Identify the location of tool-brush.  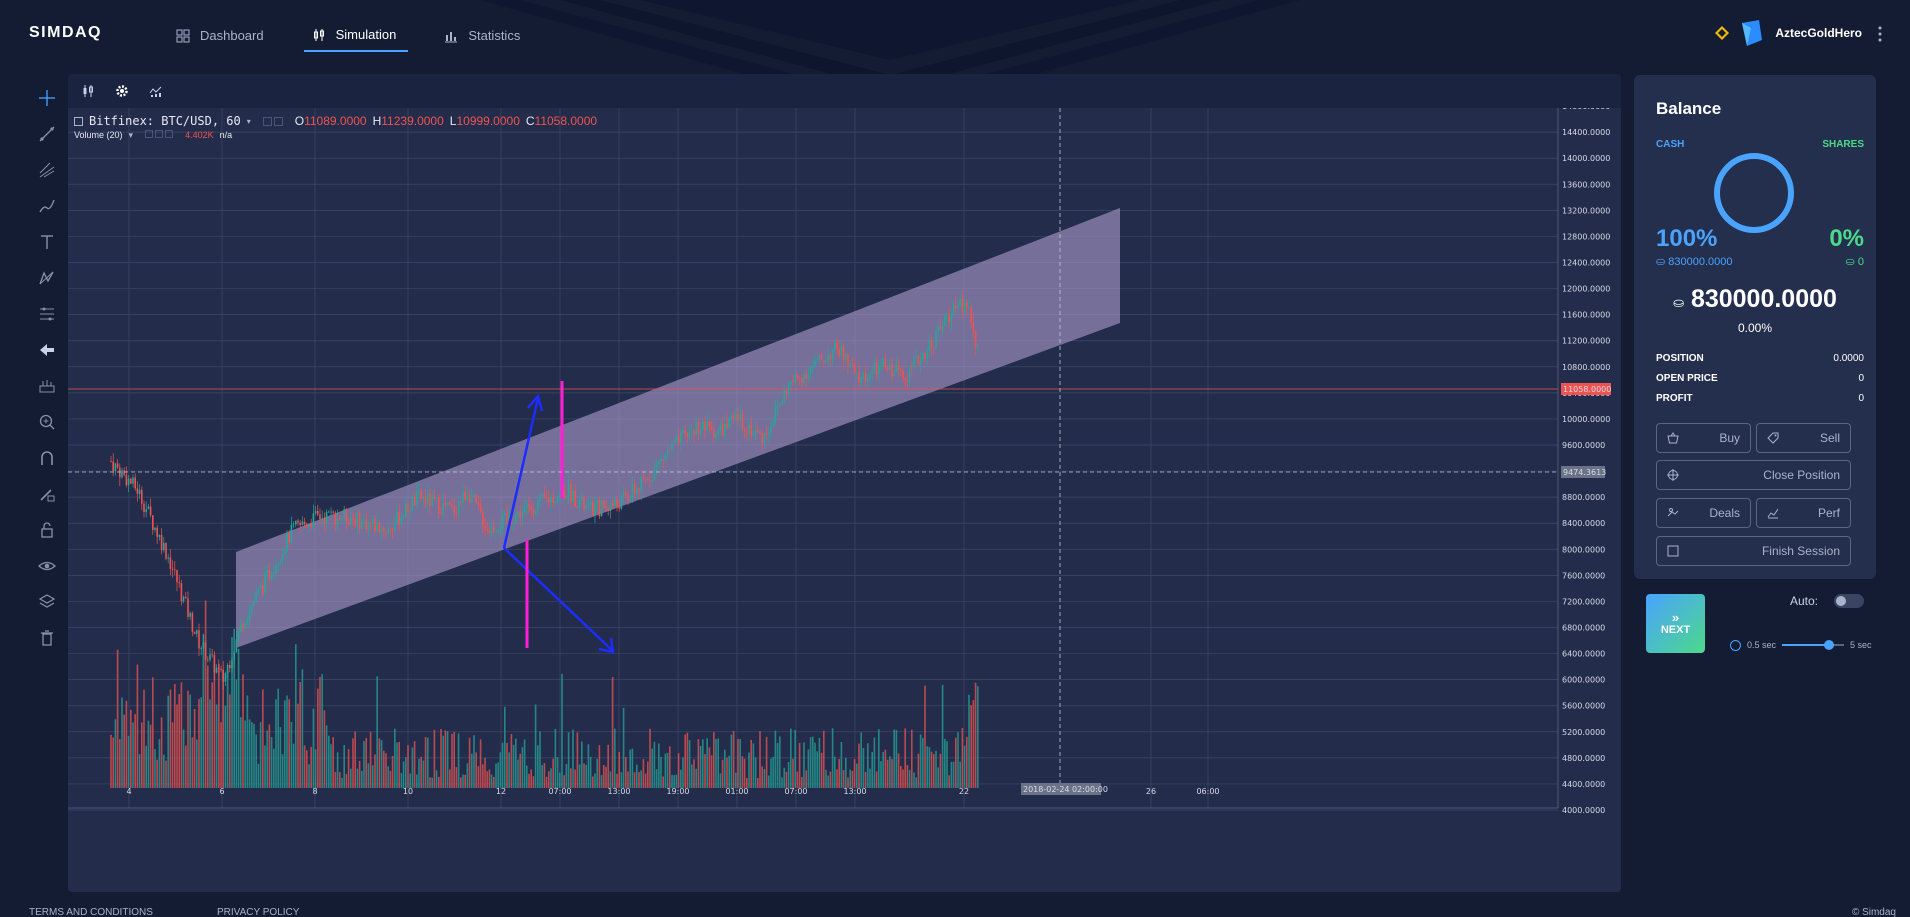
(47, 206).